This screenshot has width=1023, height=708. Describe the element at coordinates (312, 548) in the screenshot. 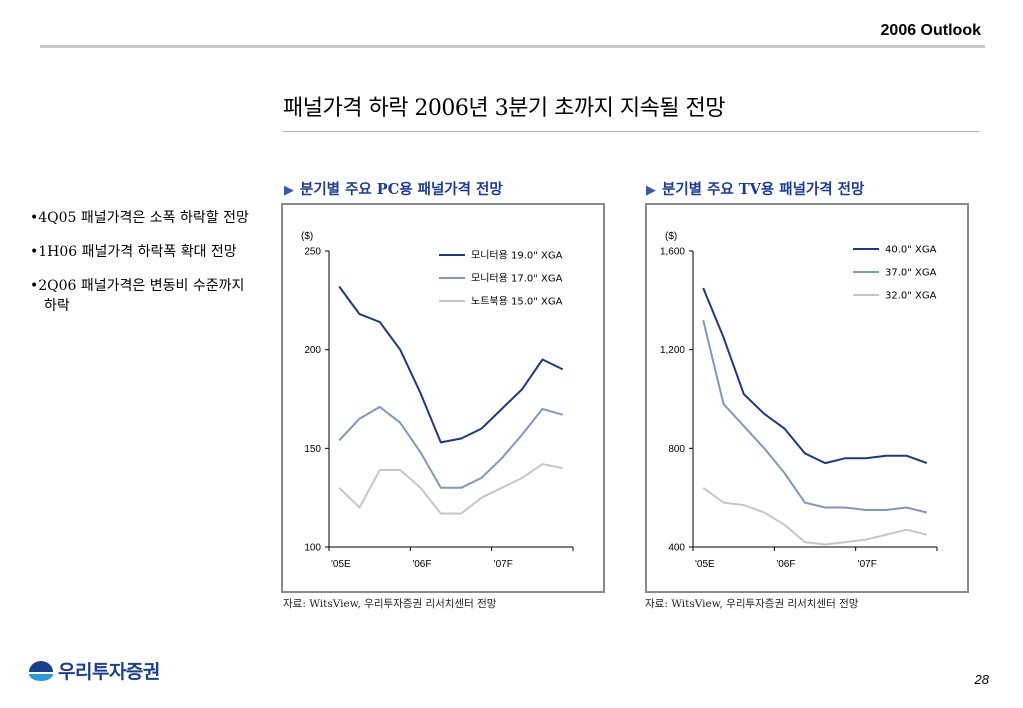

I see `y-tick-label: 100` at that location.